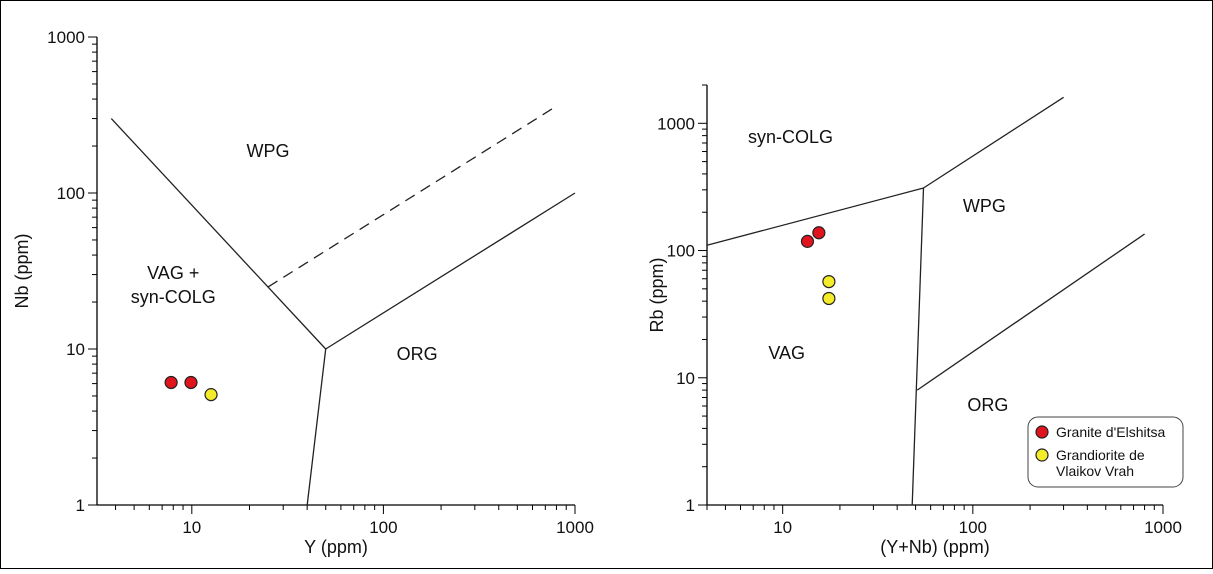 This screenshot has width=1213, height=574. Describe the element at coordinates (690, 505) in the screenshot. I see `c1-y-tick-label: 1` at that location.